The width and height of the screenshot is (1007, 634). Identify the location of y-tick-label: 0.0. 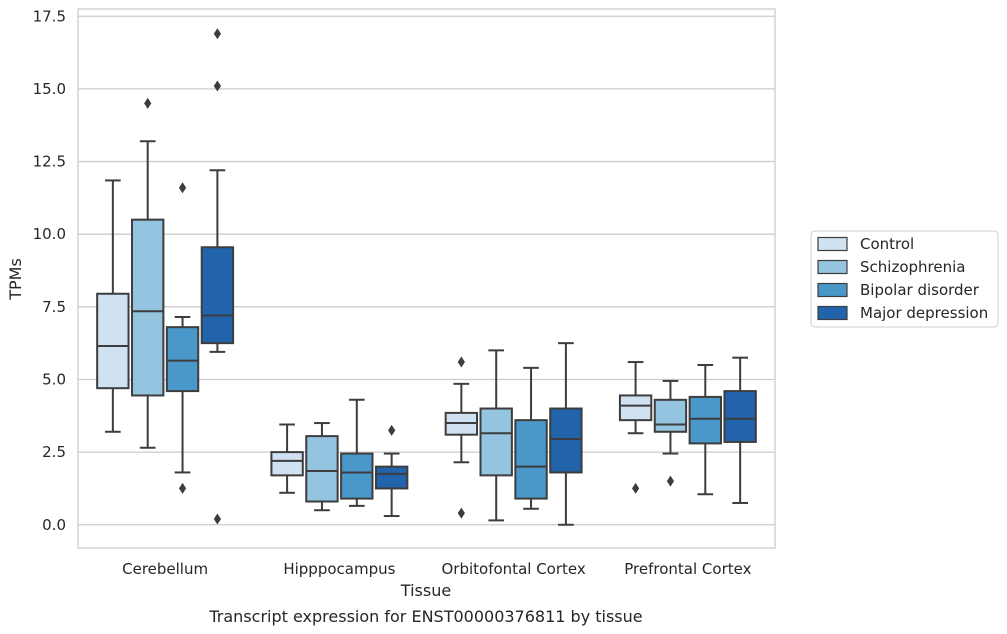
(54, 525).